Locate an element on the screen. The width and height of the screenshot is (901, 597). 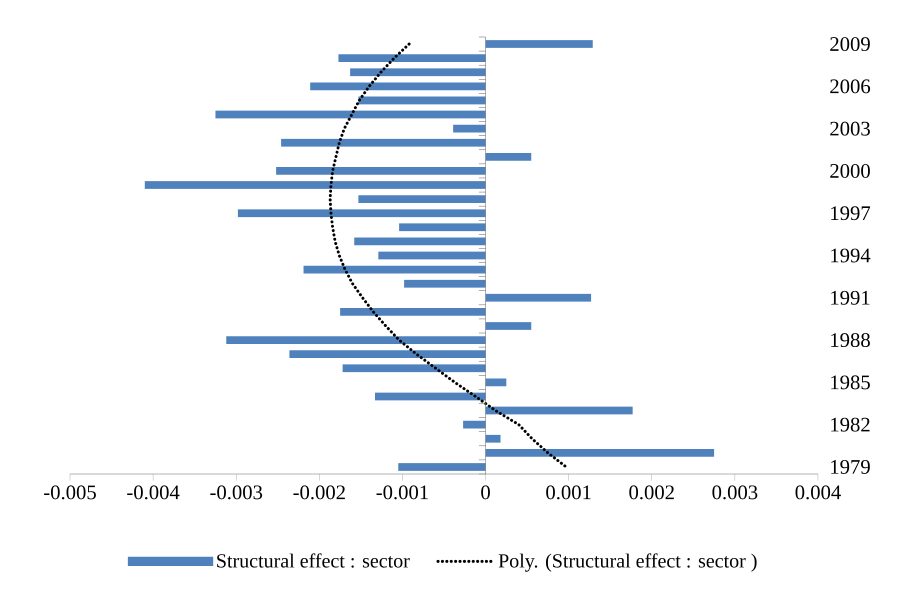
y-tick-label: 1994 is located at coordinates (850, 255).